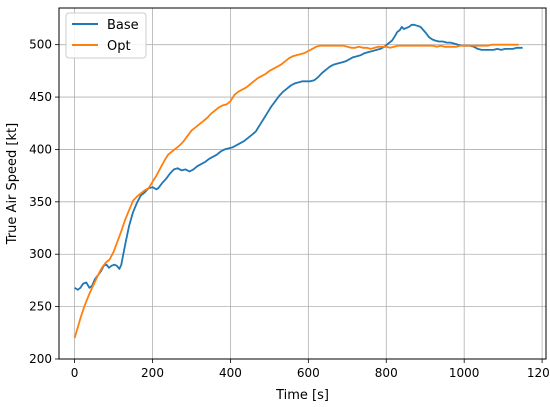 The width and height of the screenshot is (550, 407). What do you see at coordinates (308, 373) in the screenshot?
I see `x-tick-label: 600` at bounding box center [308, 373].